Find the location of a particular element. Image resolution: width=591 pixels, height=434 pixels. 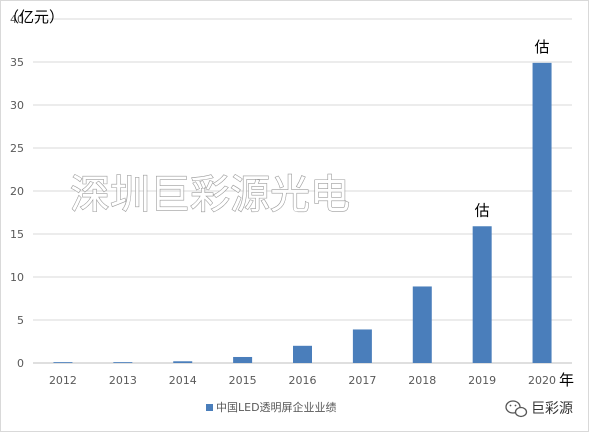

y-tick-label: 25 is located at coordinates (17, 148).